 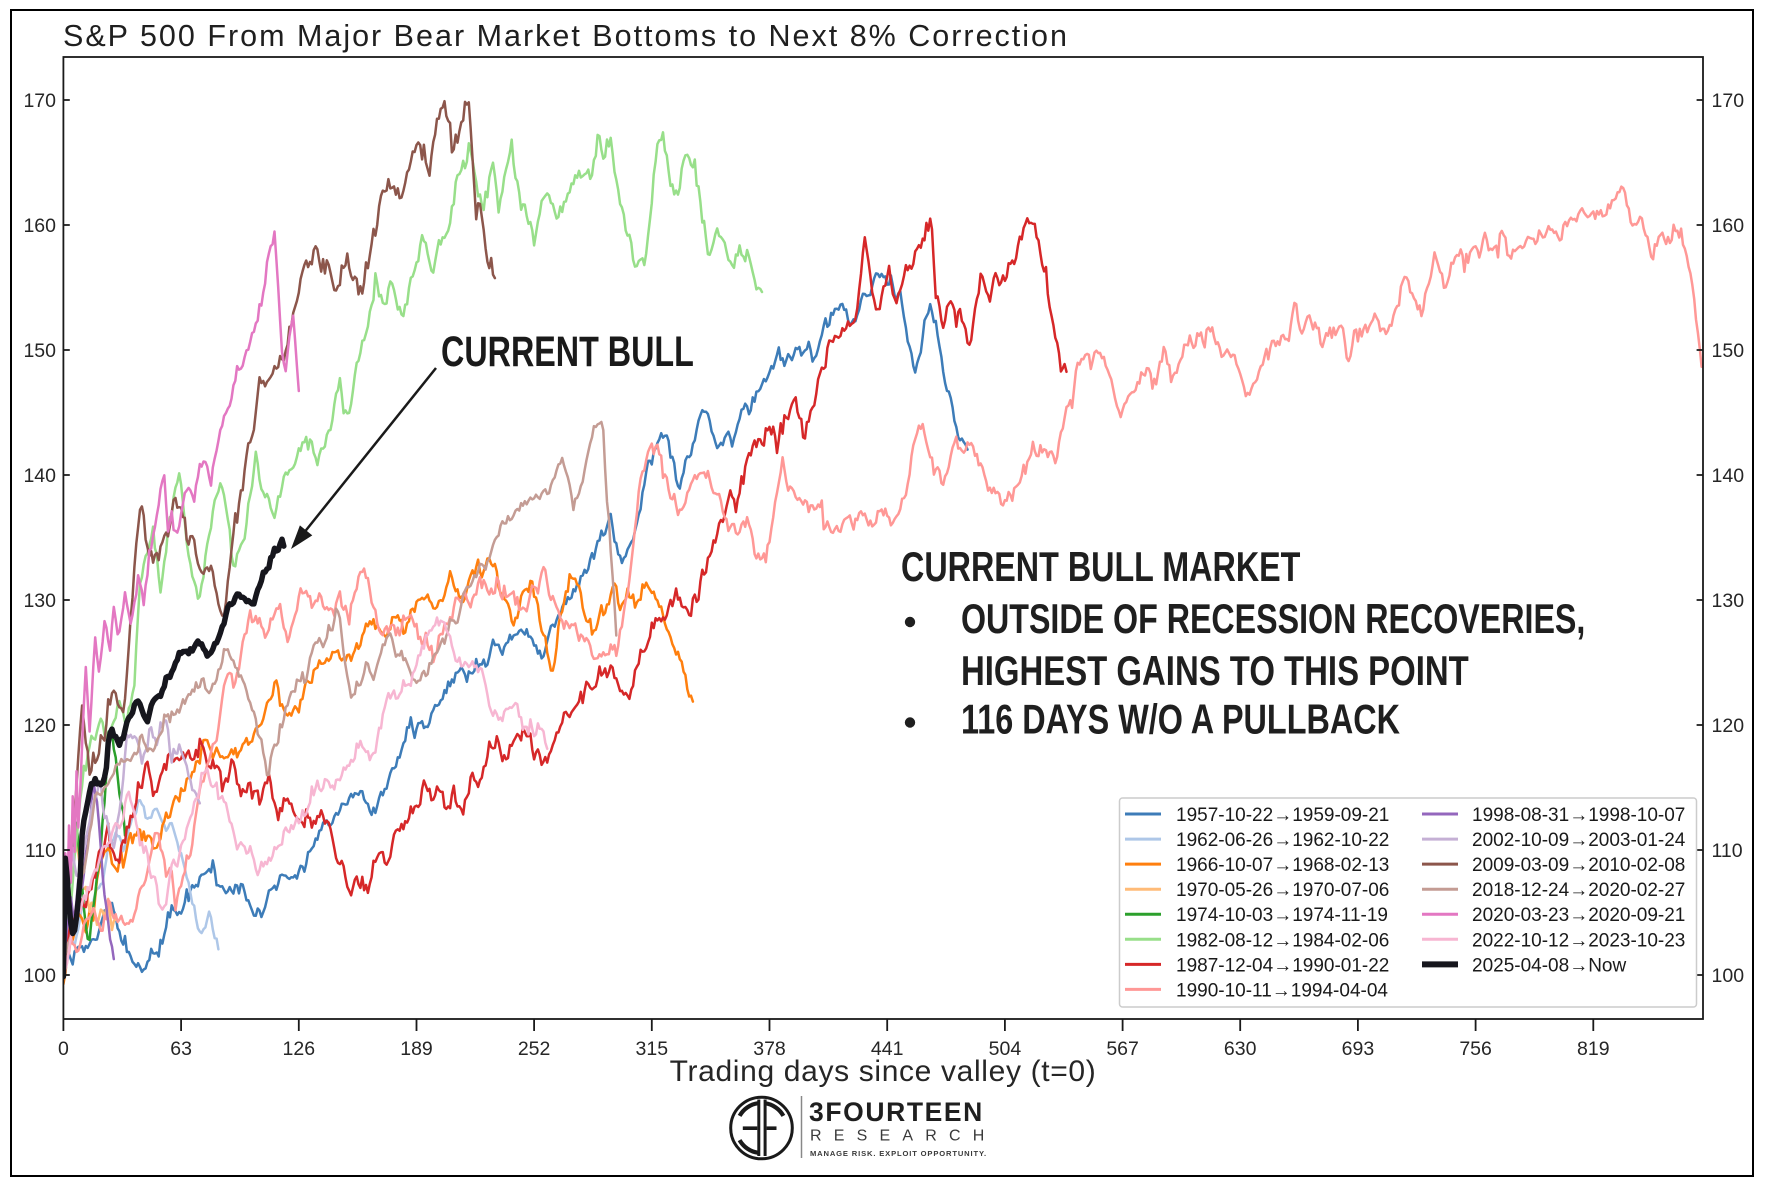 I want to click on svg-text: 189, so click(x=416, y=1049).